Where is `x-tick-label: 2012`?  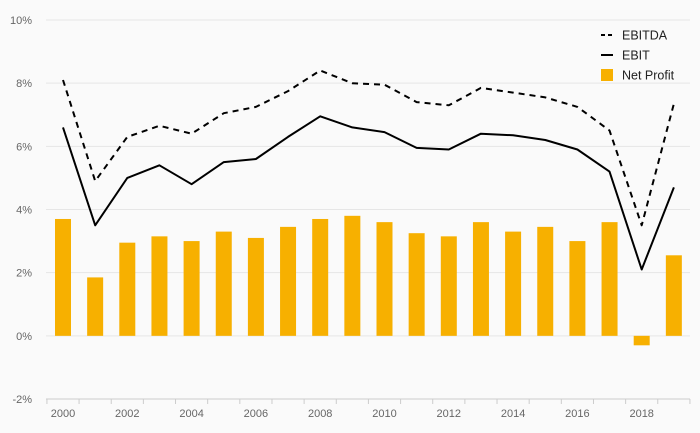
x-tick-label: 2012 is located at coordinates (449, 414).